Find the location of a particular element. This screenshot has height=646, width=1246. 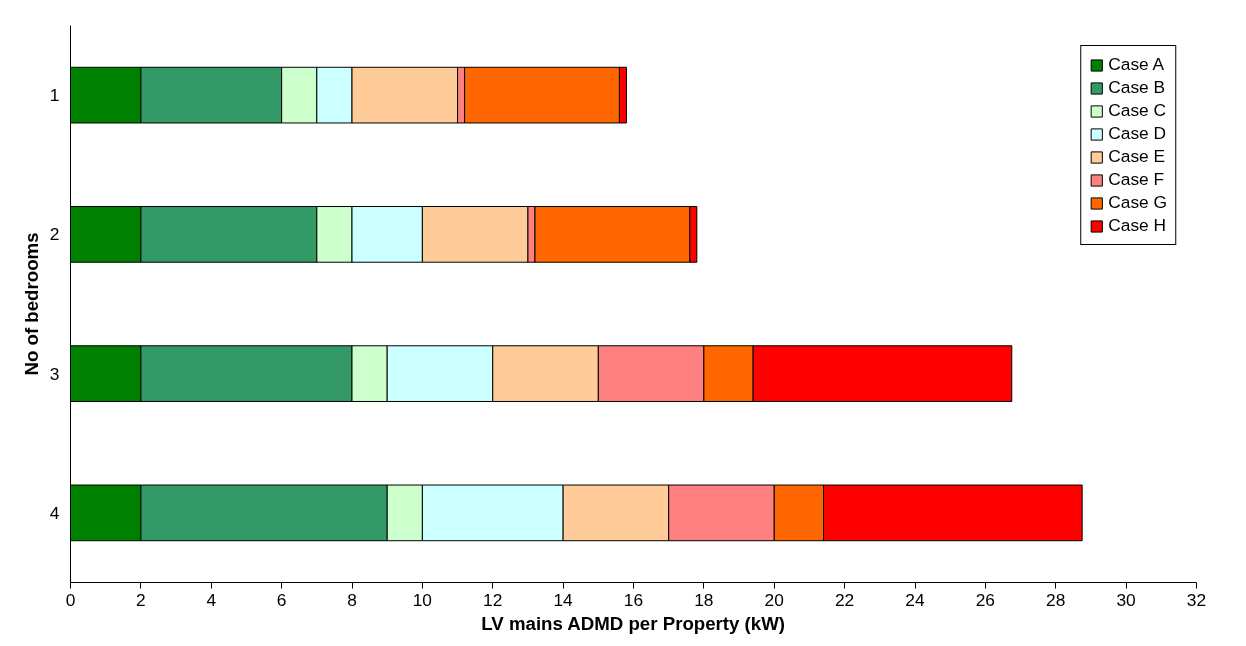

legend-label: Case H is located at coordinates (1137, 225).